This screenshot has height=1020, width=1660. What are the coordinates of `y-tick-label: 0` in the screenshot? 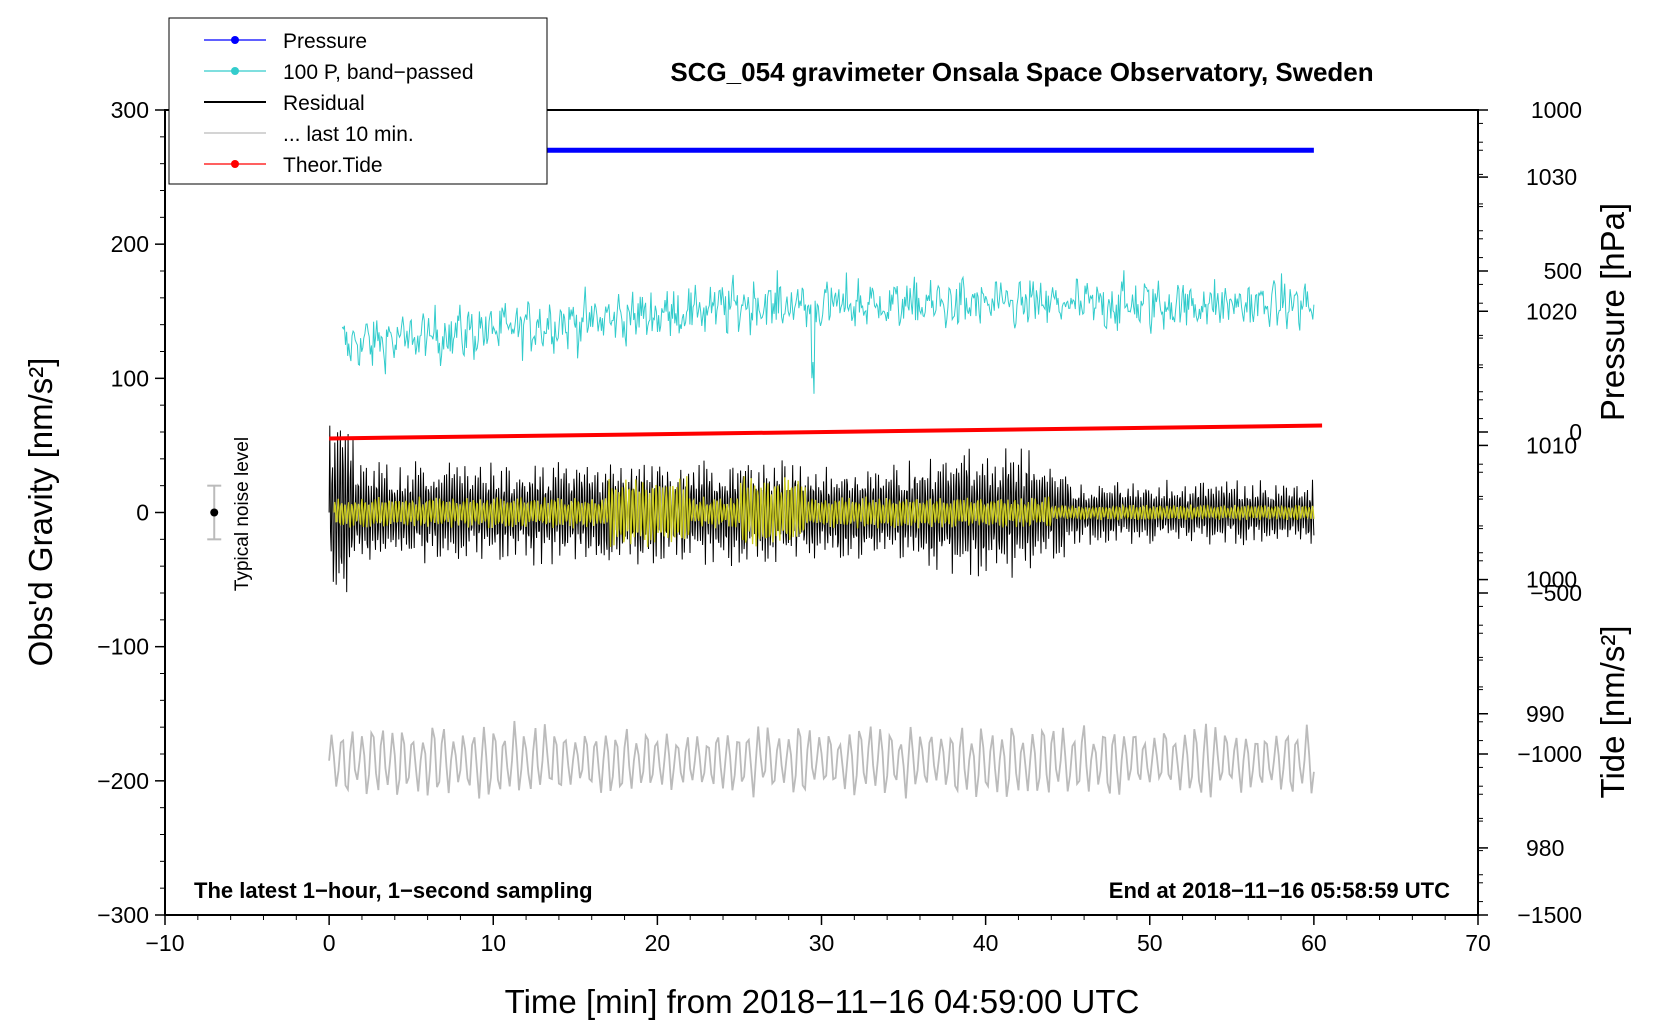 It's located at (142, 513).